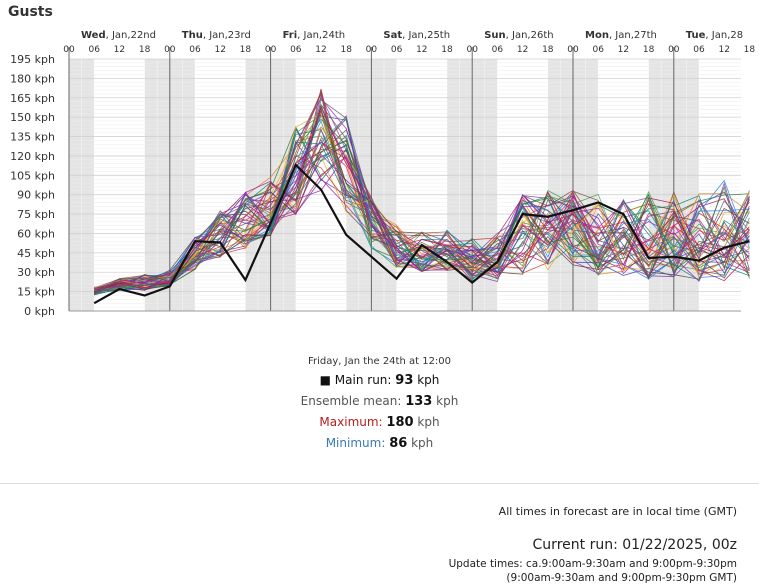 The image size is (759, 587). I want to click on footer-divider, so click(379, 483).